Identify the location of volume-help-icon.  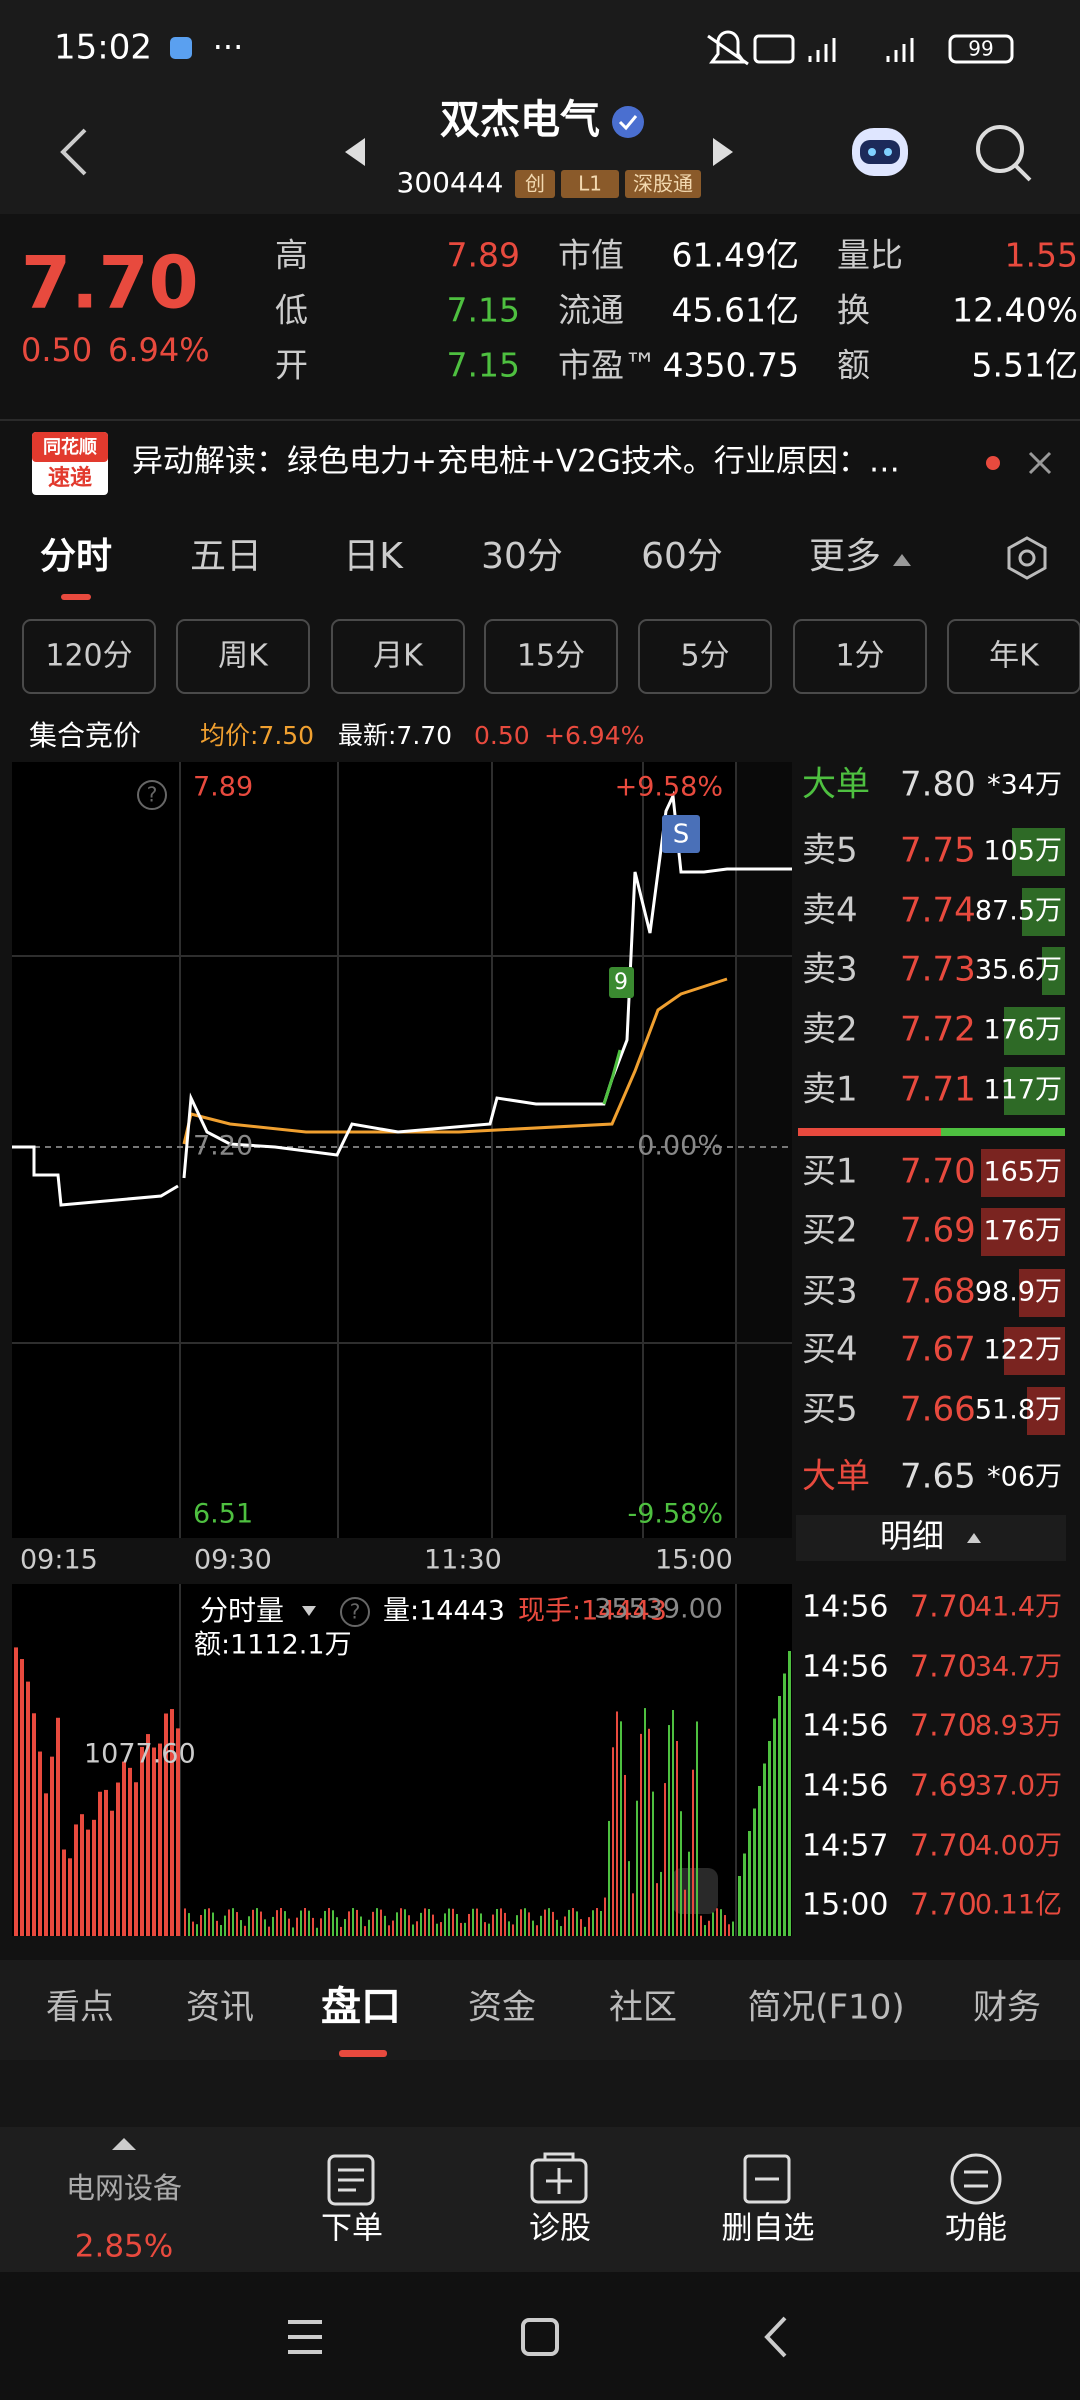
(355, 1612).